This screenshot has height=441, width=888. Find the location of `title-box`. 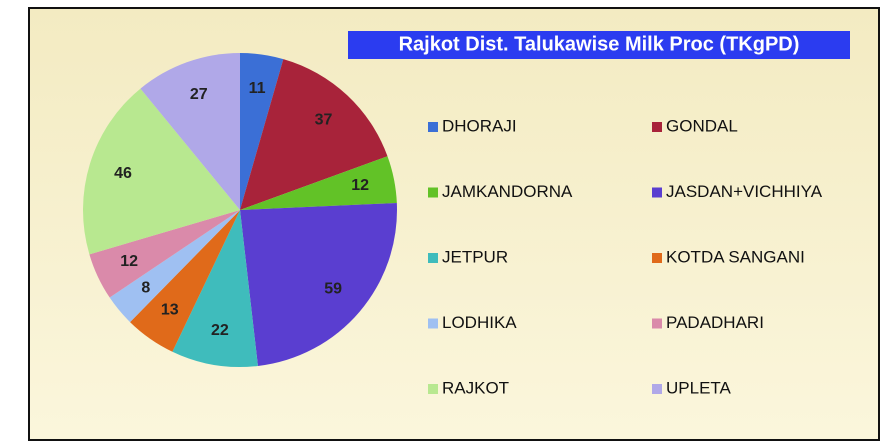

title-box is located at coordinates (599, 45).